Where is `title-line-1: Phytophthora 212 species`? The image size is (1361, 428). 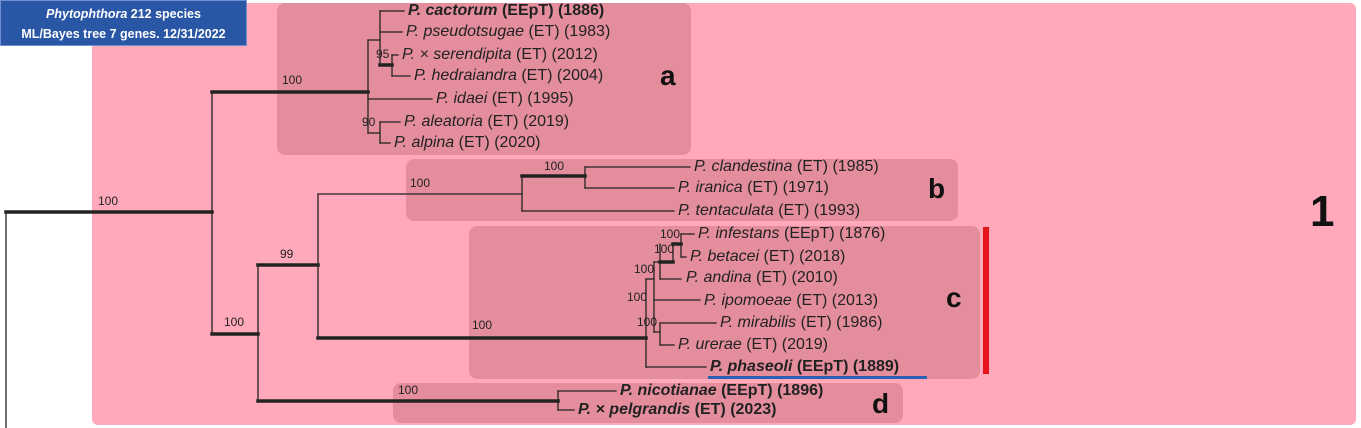
title-line-1: Phytophthora 212 species is located at coordinates (123, 14).